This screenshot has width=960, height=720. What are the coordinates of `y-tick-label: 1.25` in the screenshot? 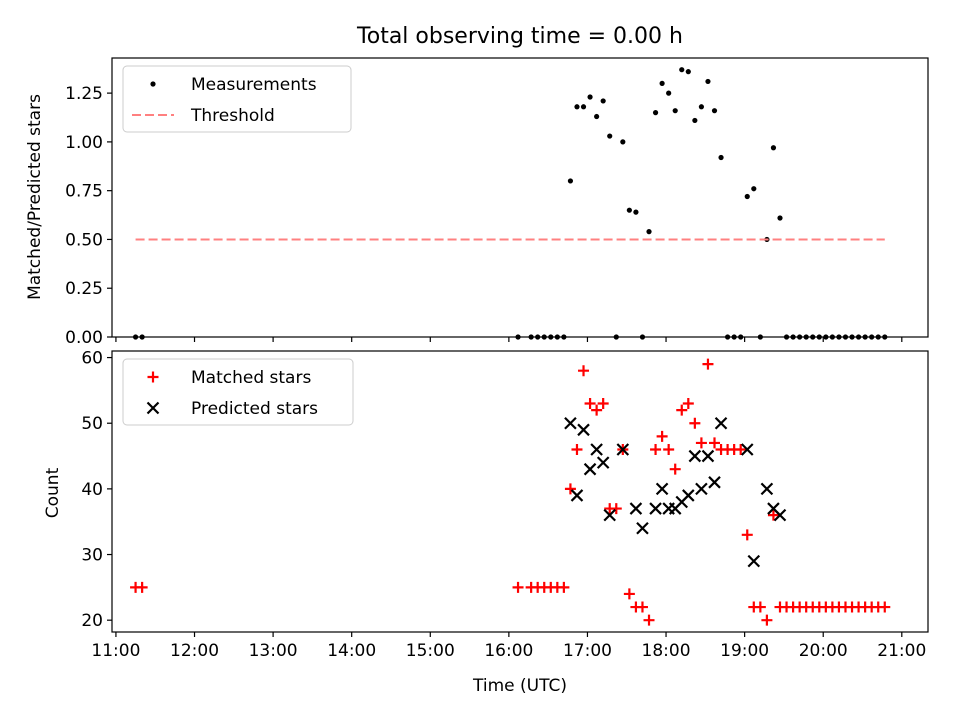 It's located at (84, 94).